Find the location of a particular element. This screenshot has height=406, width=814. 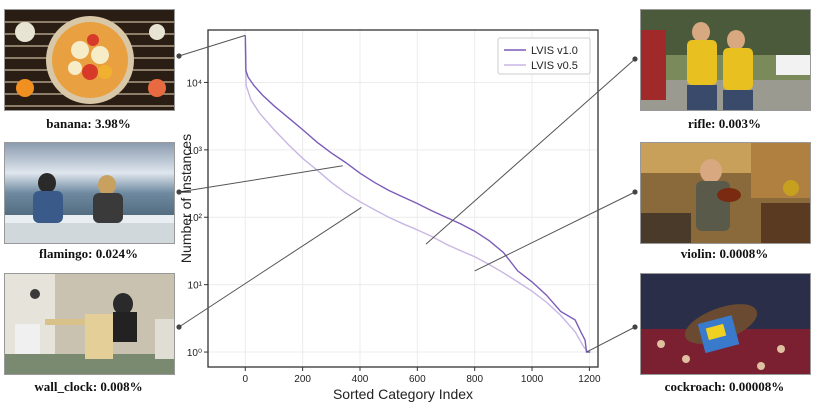

y-tick-label: 10⁰ is located at coordinates (194, 353).